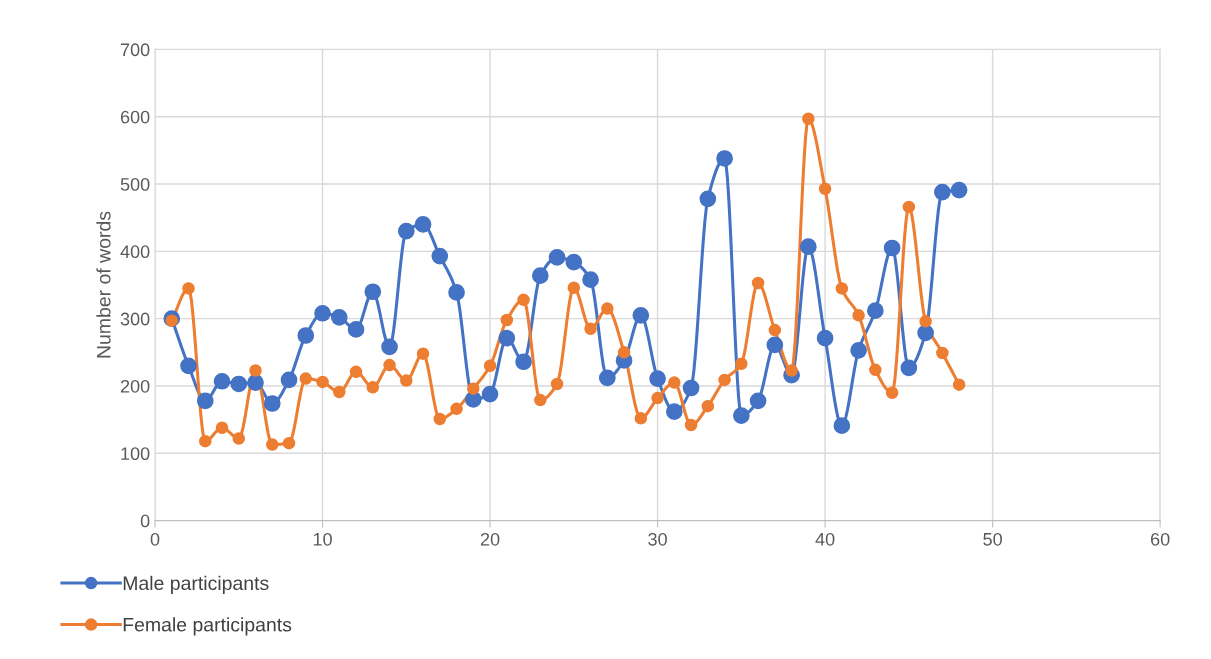  What do you see at coordinates (135, 454) in the screenshot?
I see `y-tick-label: 100` at bounding box center [135, 454].